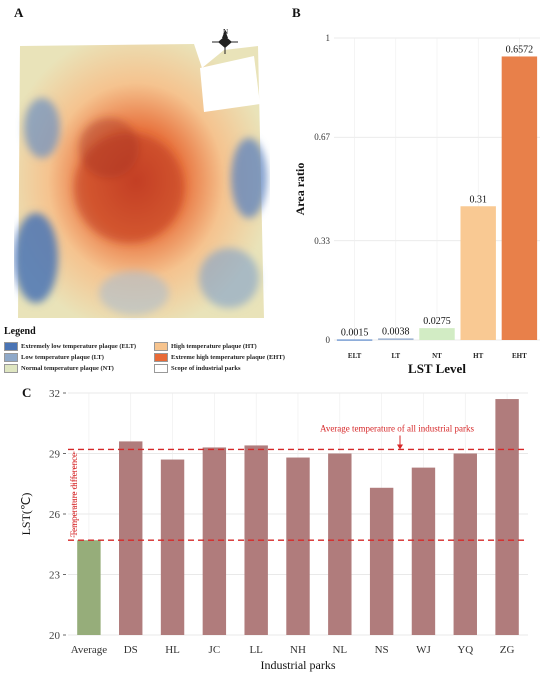  Describe the element at coordinates (20, 331) in the screenshot. I see `legend-title: Legend` at that location.